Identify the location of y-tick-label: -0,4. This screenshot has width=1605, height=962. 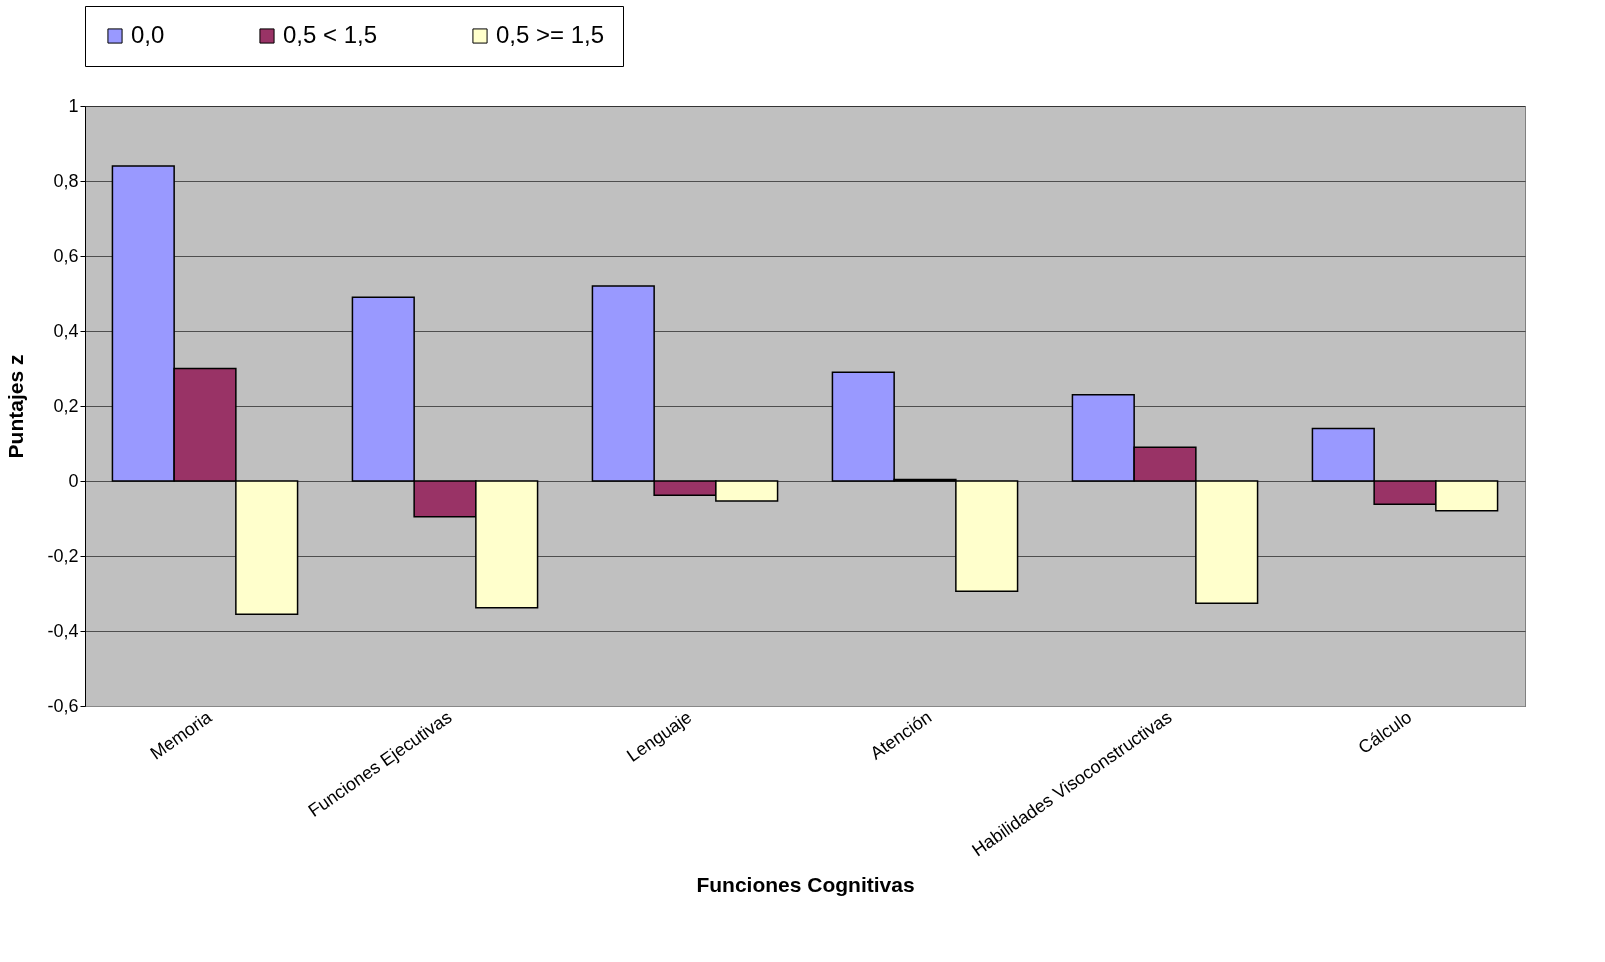
(63, 630).